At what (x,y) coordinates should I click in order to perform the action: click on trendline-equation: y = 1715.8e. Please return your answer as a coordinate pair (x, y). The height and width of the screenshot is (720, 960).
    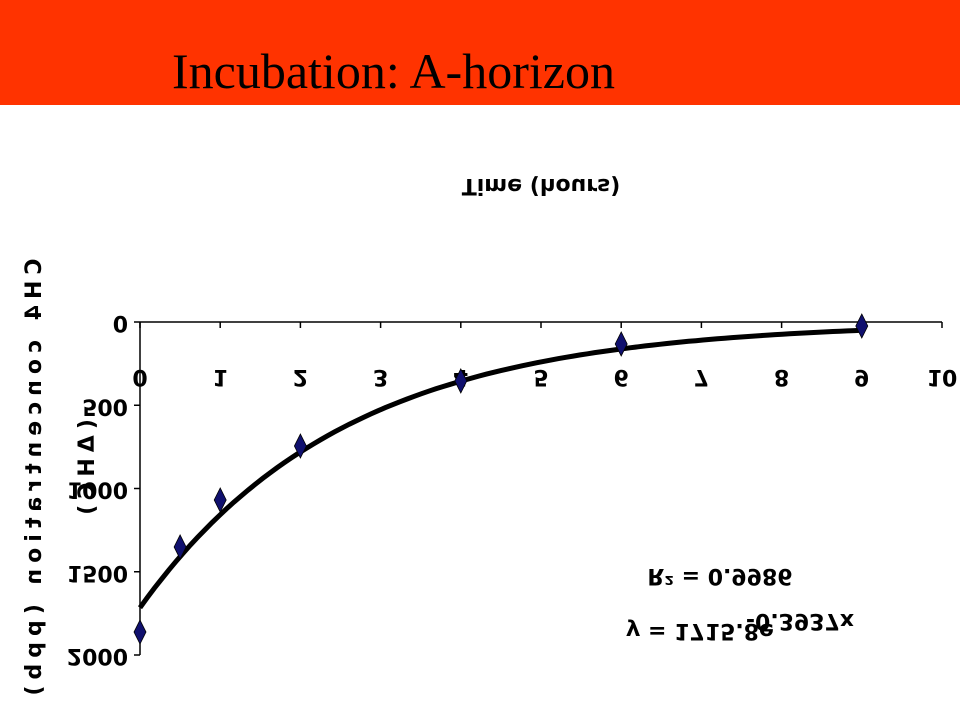
    Looking at the image, I should click on (700, 630).